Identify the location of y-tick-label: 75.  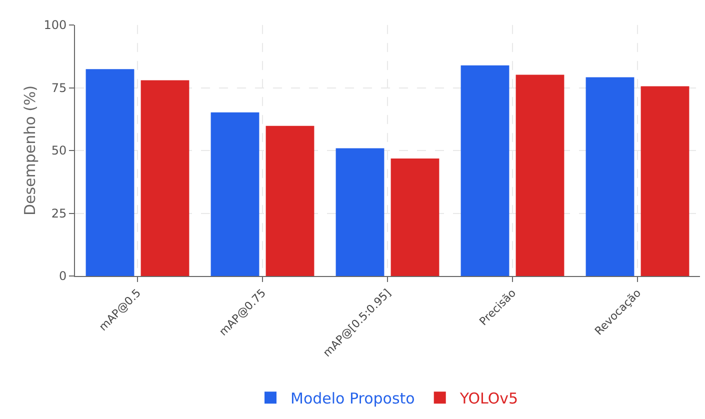
(59, 87).